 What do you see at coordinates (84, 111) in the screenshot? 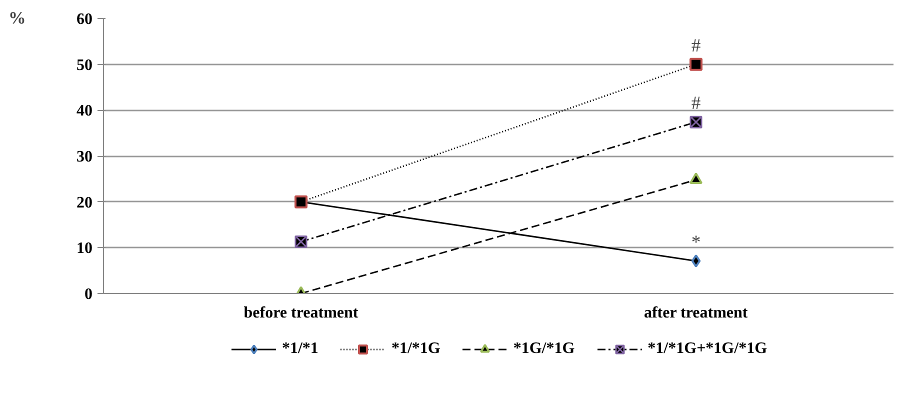
I see `y-tick-label: 40` at bounding box center [84, 111].